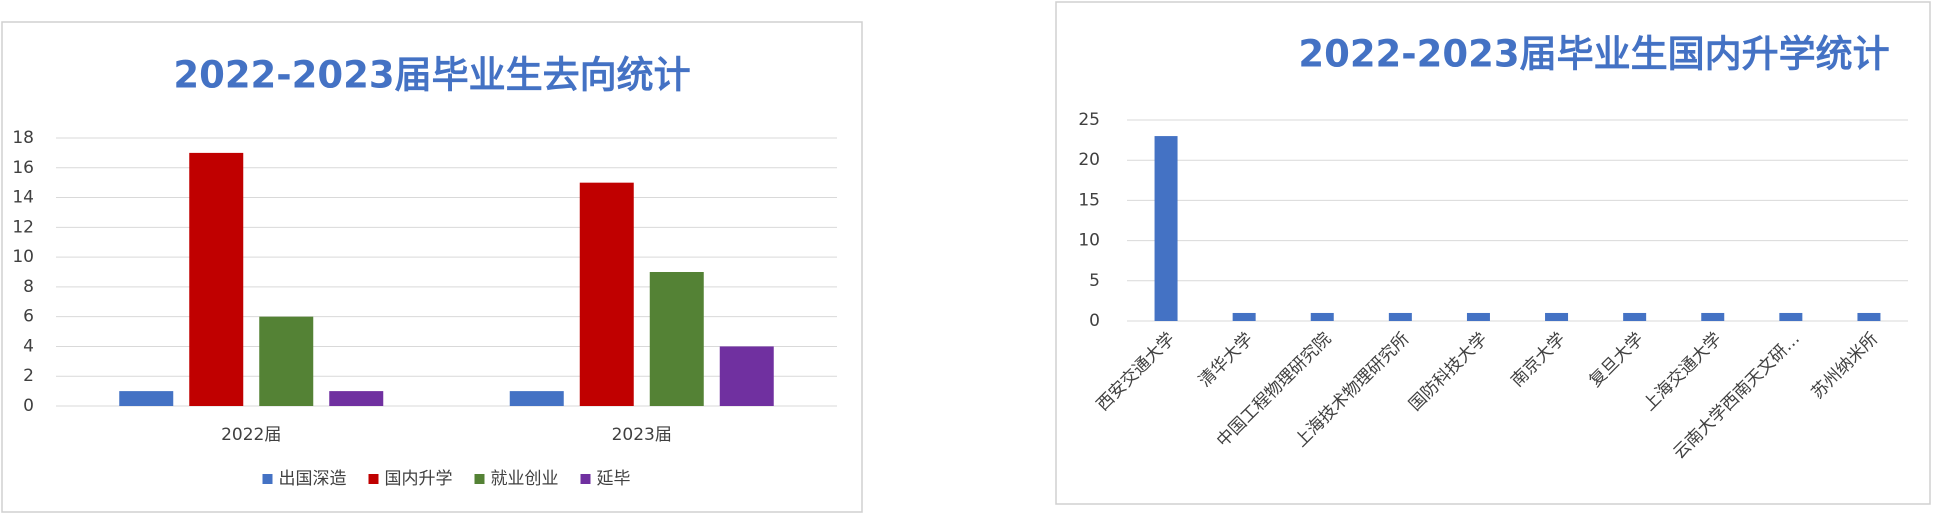 The image size is (1937, 515). I want to click on legend-label: 出国深造, so click(313, 479).